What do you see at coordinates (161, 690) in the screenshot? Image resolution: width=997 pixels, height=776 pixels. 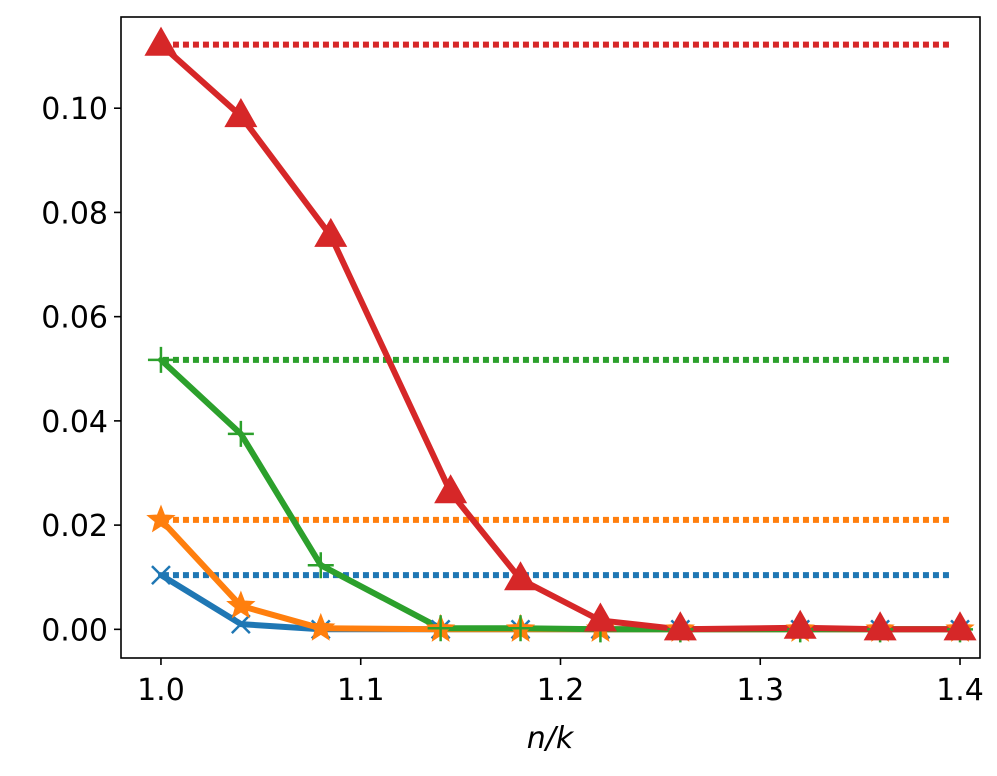 I see `x-tick-label: 1.0` at bounding box center [161, 690].